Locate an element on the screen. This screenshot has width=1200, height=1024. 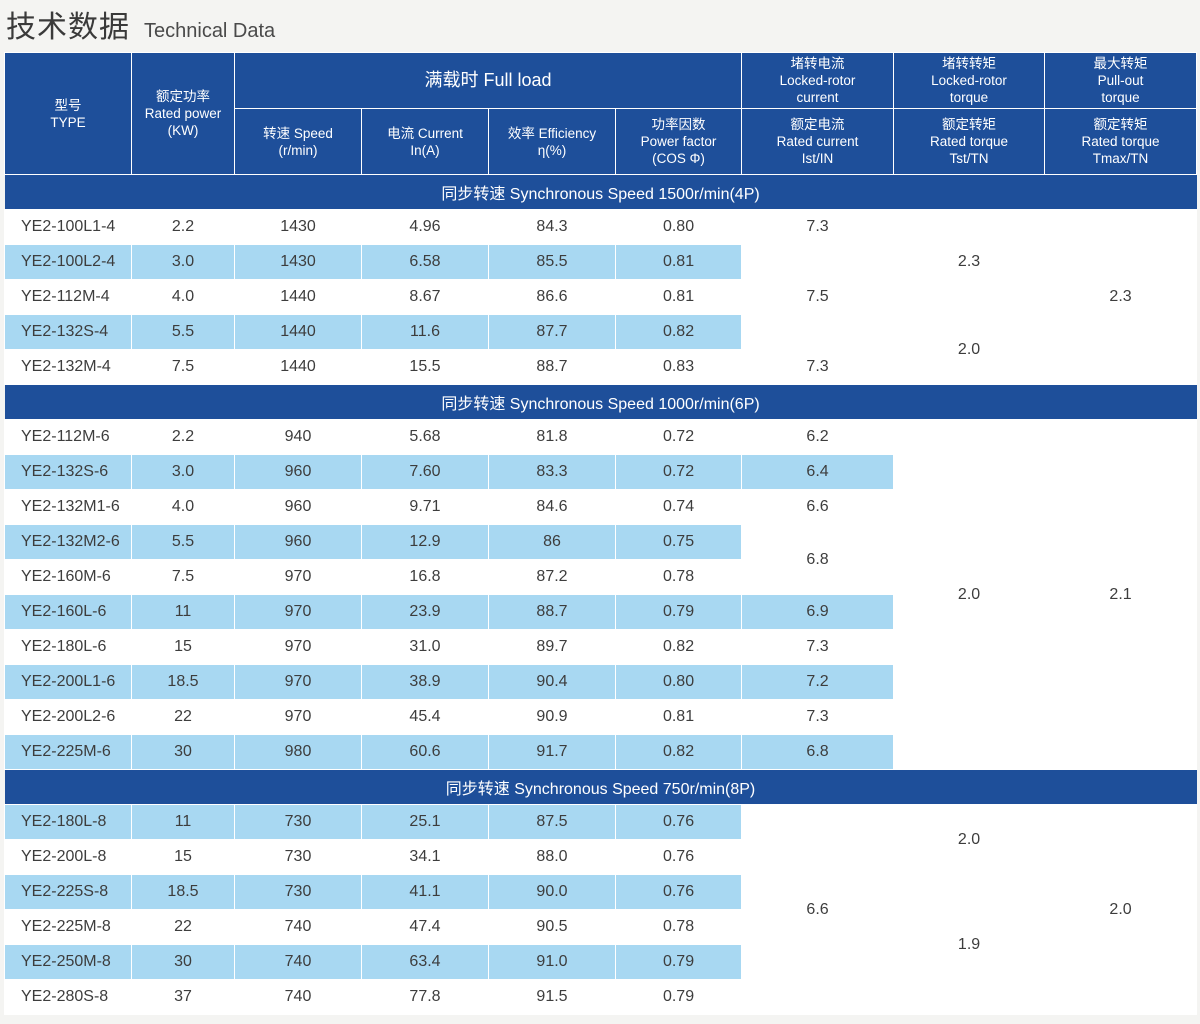
table-row: YE2-200L1-6 18.5 970 38.9 90.4 0.80 7.2 is located at coordinates (600, 682).